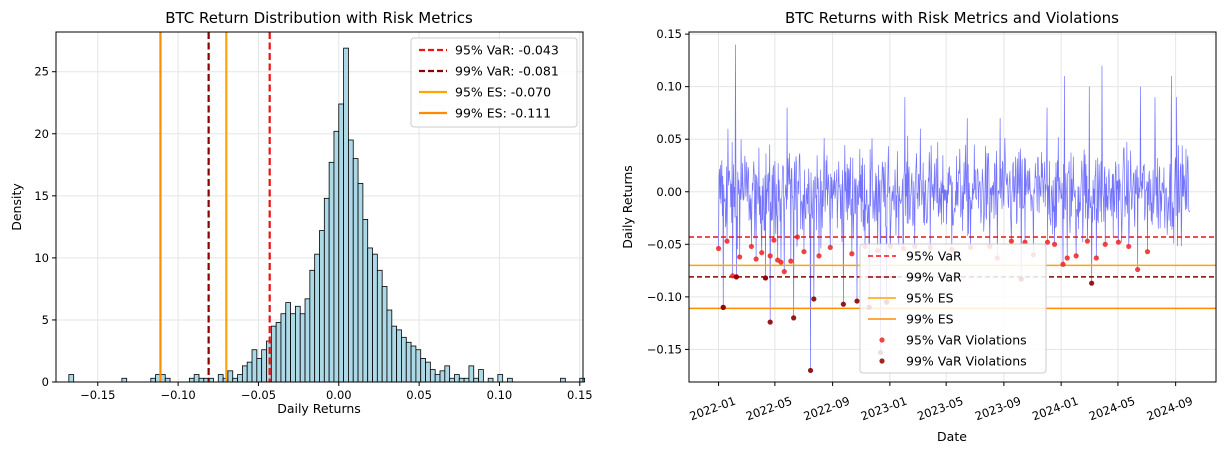 The height and width of the screenshot is (451, 1227). What do you see at coordinates (177, 395) in the screenshot?
I see `hist-x-tick-label: −0.10` at bounding box center [177, 395].